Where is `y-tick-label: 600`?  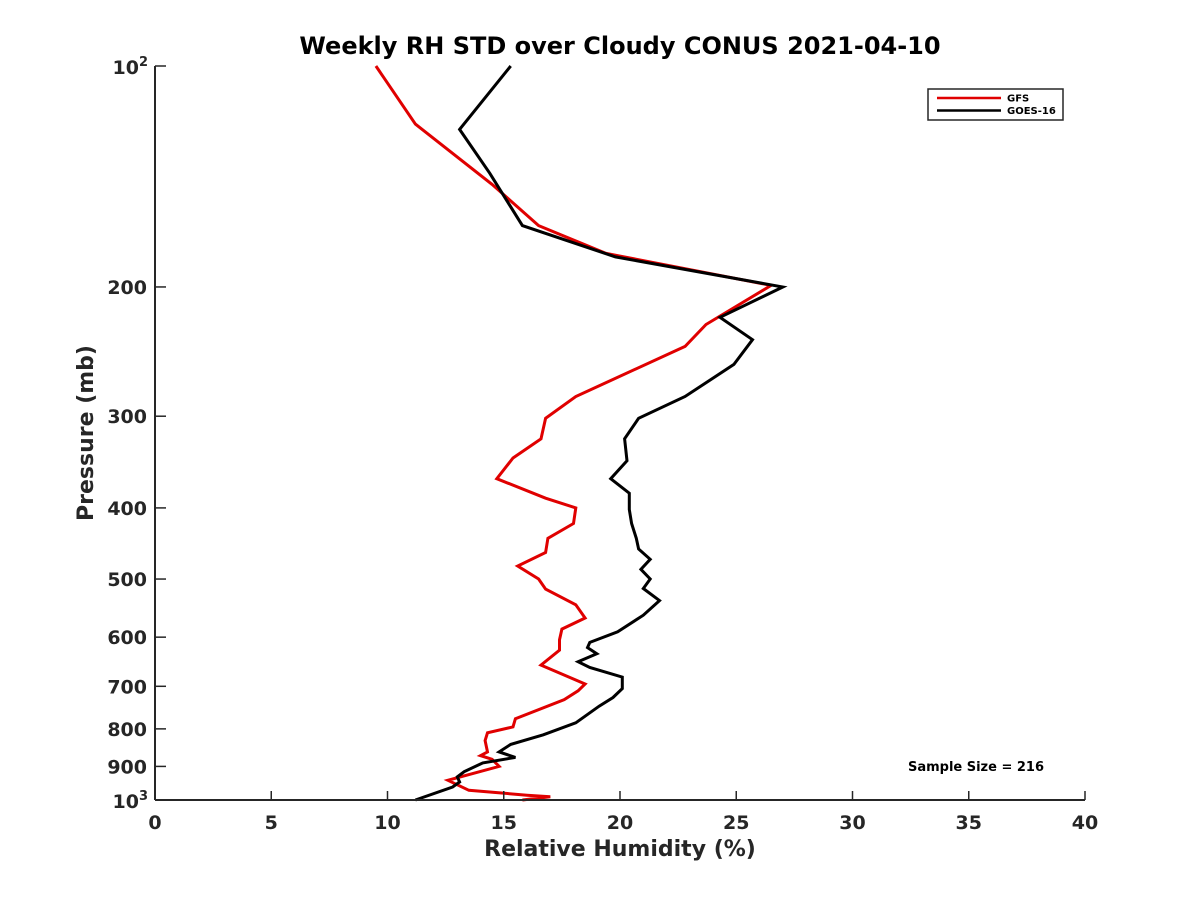
y-tick-label: 600 is located at coordinates (127, 638).